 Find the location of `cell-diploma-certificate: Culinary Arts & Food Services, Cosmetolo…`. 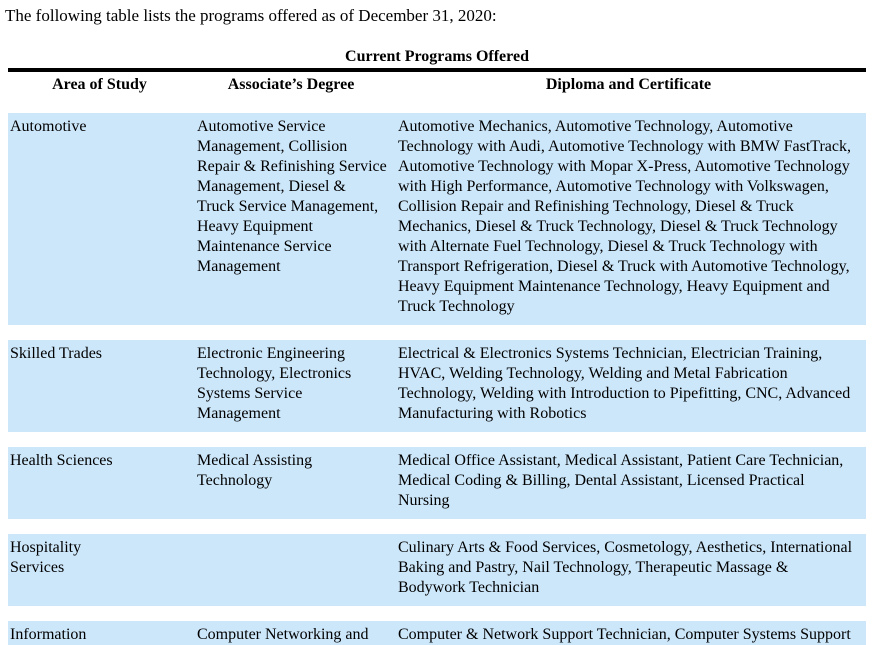

cell-diploma-certificate: Culinary Arts & Food Services, Cosmetolo… is located at coordinates (627, 567).